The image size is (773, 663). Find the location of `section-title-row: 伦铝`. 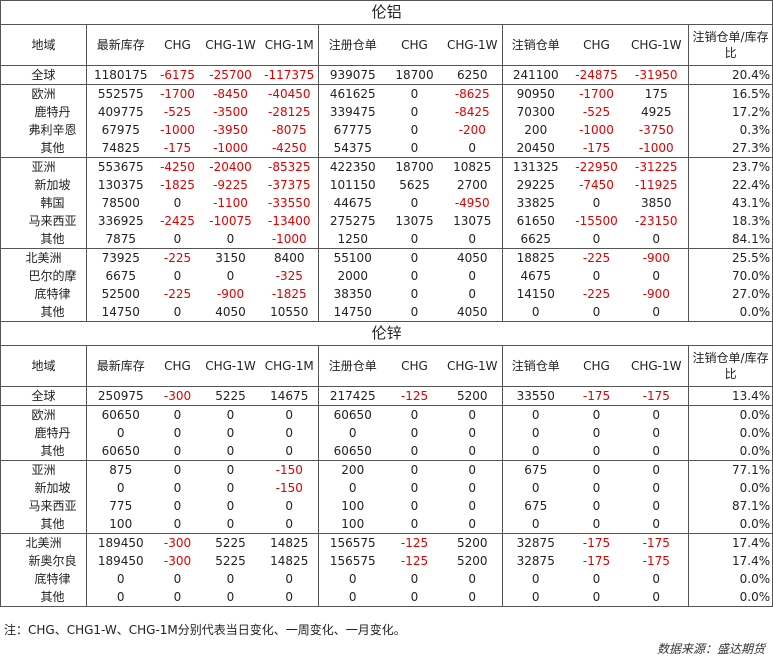

section-title-row: 伦铝 is located at coordinates (386, 12).